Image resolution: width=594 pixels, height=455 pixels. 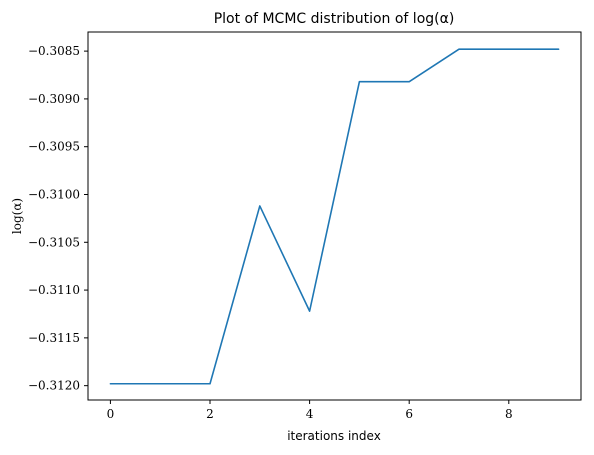 I want to click on y-tick-label: −0.3095, so click(x=54, y=147).